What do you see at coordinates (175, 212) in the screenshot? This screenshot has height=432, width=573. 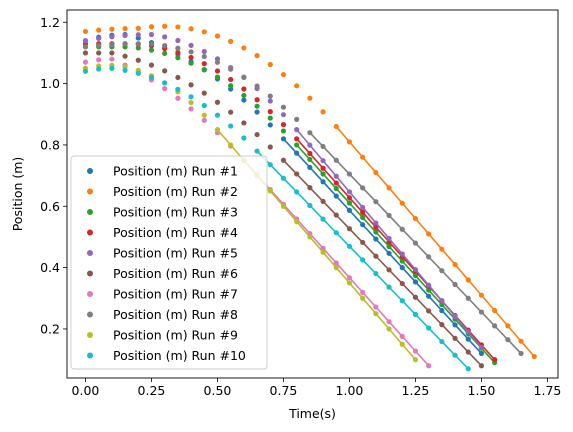 I see `legend-label: Position (m) Run #3` at bounding box center [175, 212].